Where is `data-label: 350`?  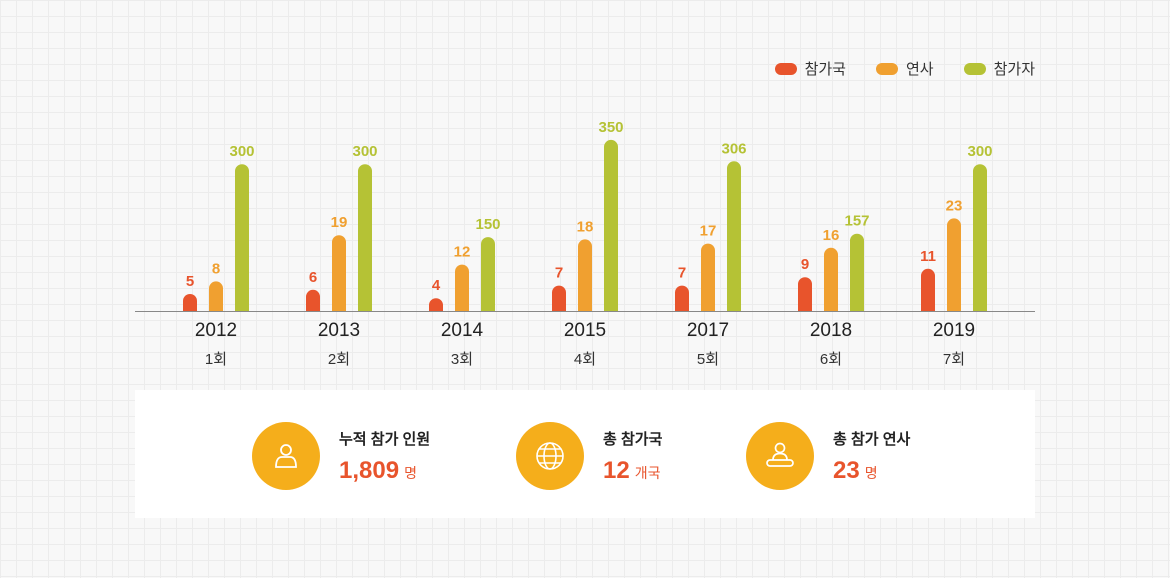
data-label: 350 is located at coordinates (610, 127).